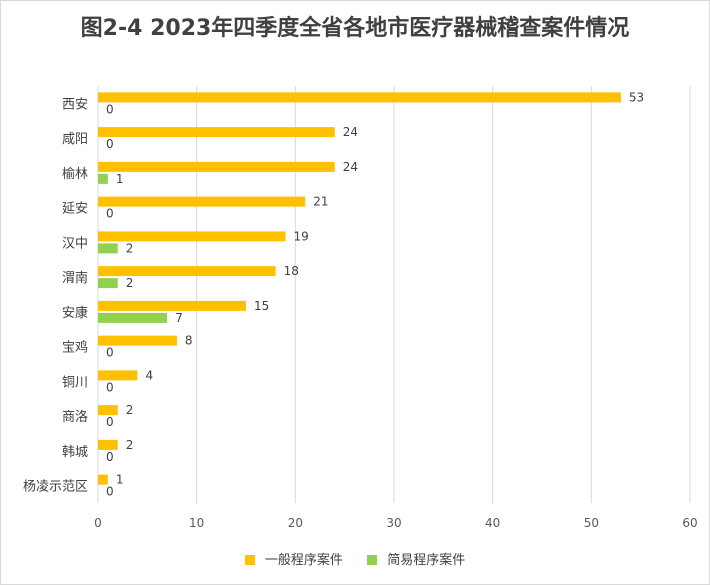 Image resolution: width=710 pixels, height=585 pixels. I want to click on legend-label-simple: 简易程序案件, so click(426, 560).